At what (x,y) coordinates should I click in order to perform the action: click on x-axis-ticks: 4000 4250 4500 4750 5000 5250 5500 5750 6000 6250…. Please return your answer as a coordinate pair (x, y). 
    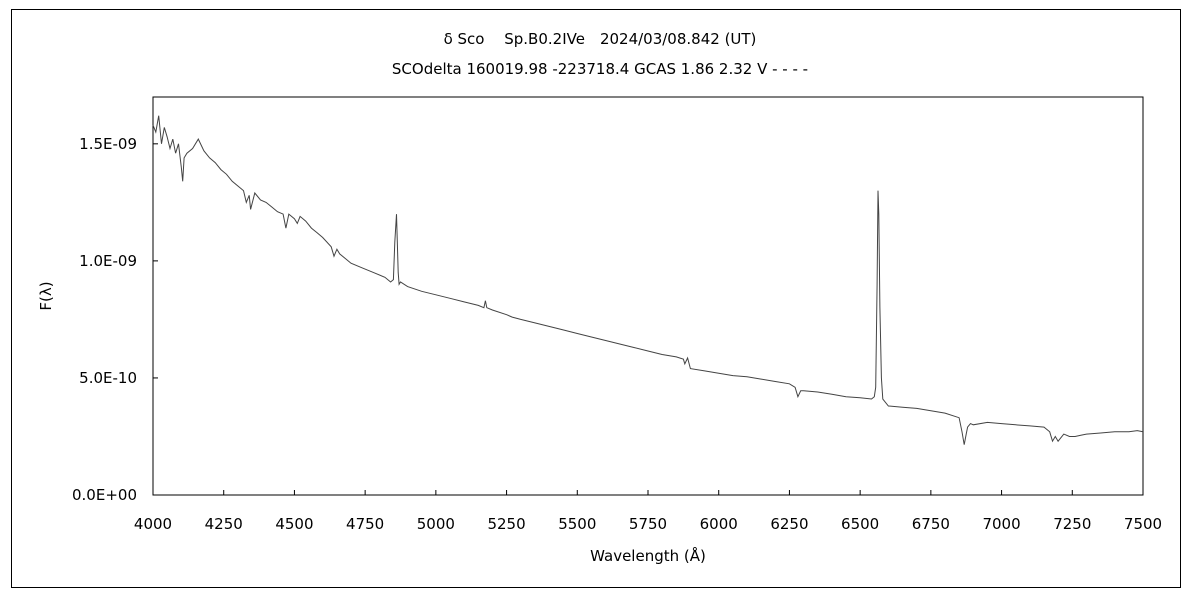
    Looking at the image, I should click on (648, 511).